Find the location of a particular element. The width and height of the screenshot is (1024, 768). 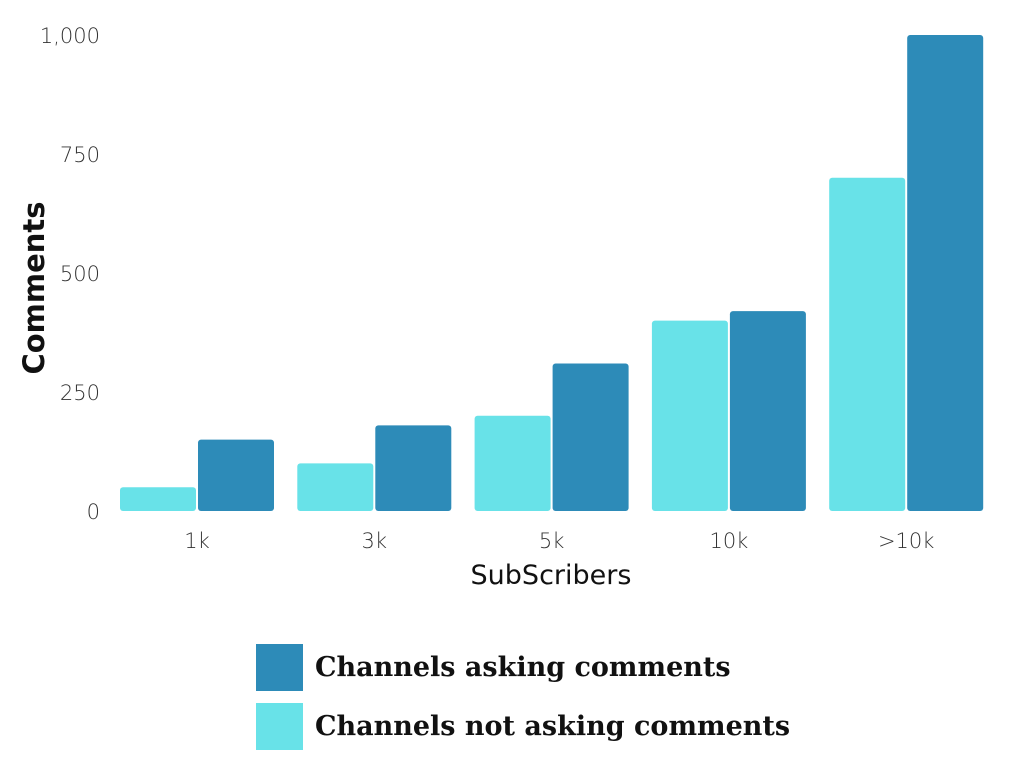

x-tick-label: 3k is located at coordinates (375, 541).